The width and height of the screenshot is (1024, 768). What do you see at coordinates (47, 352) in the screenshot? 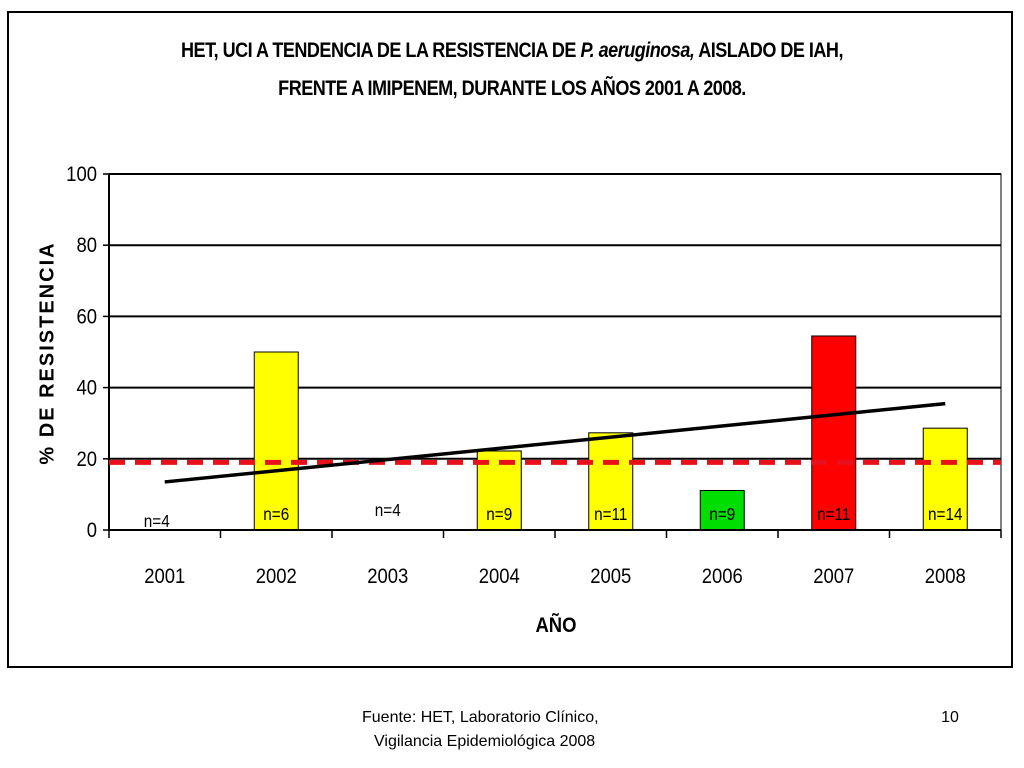
I see `y-axis-title: % DE RESISTENCIA` at bounding box center [47, 352].